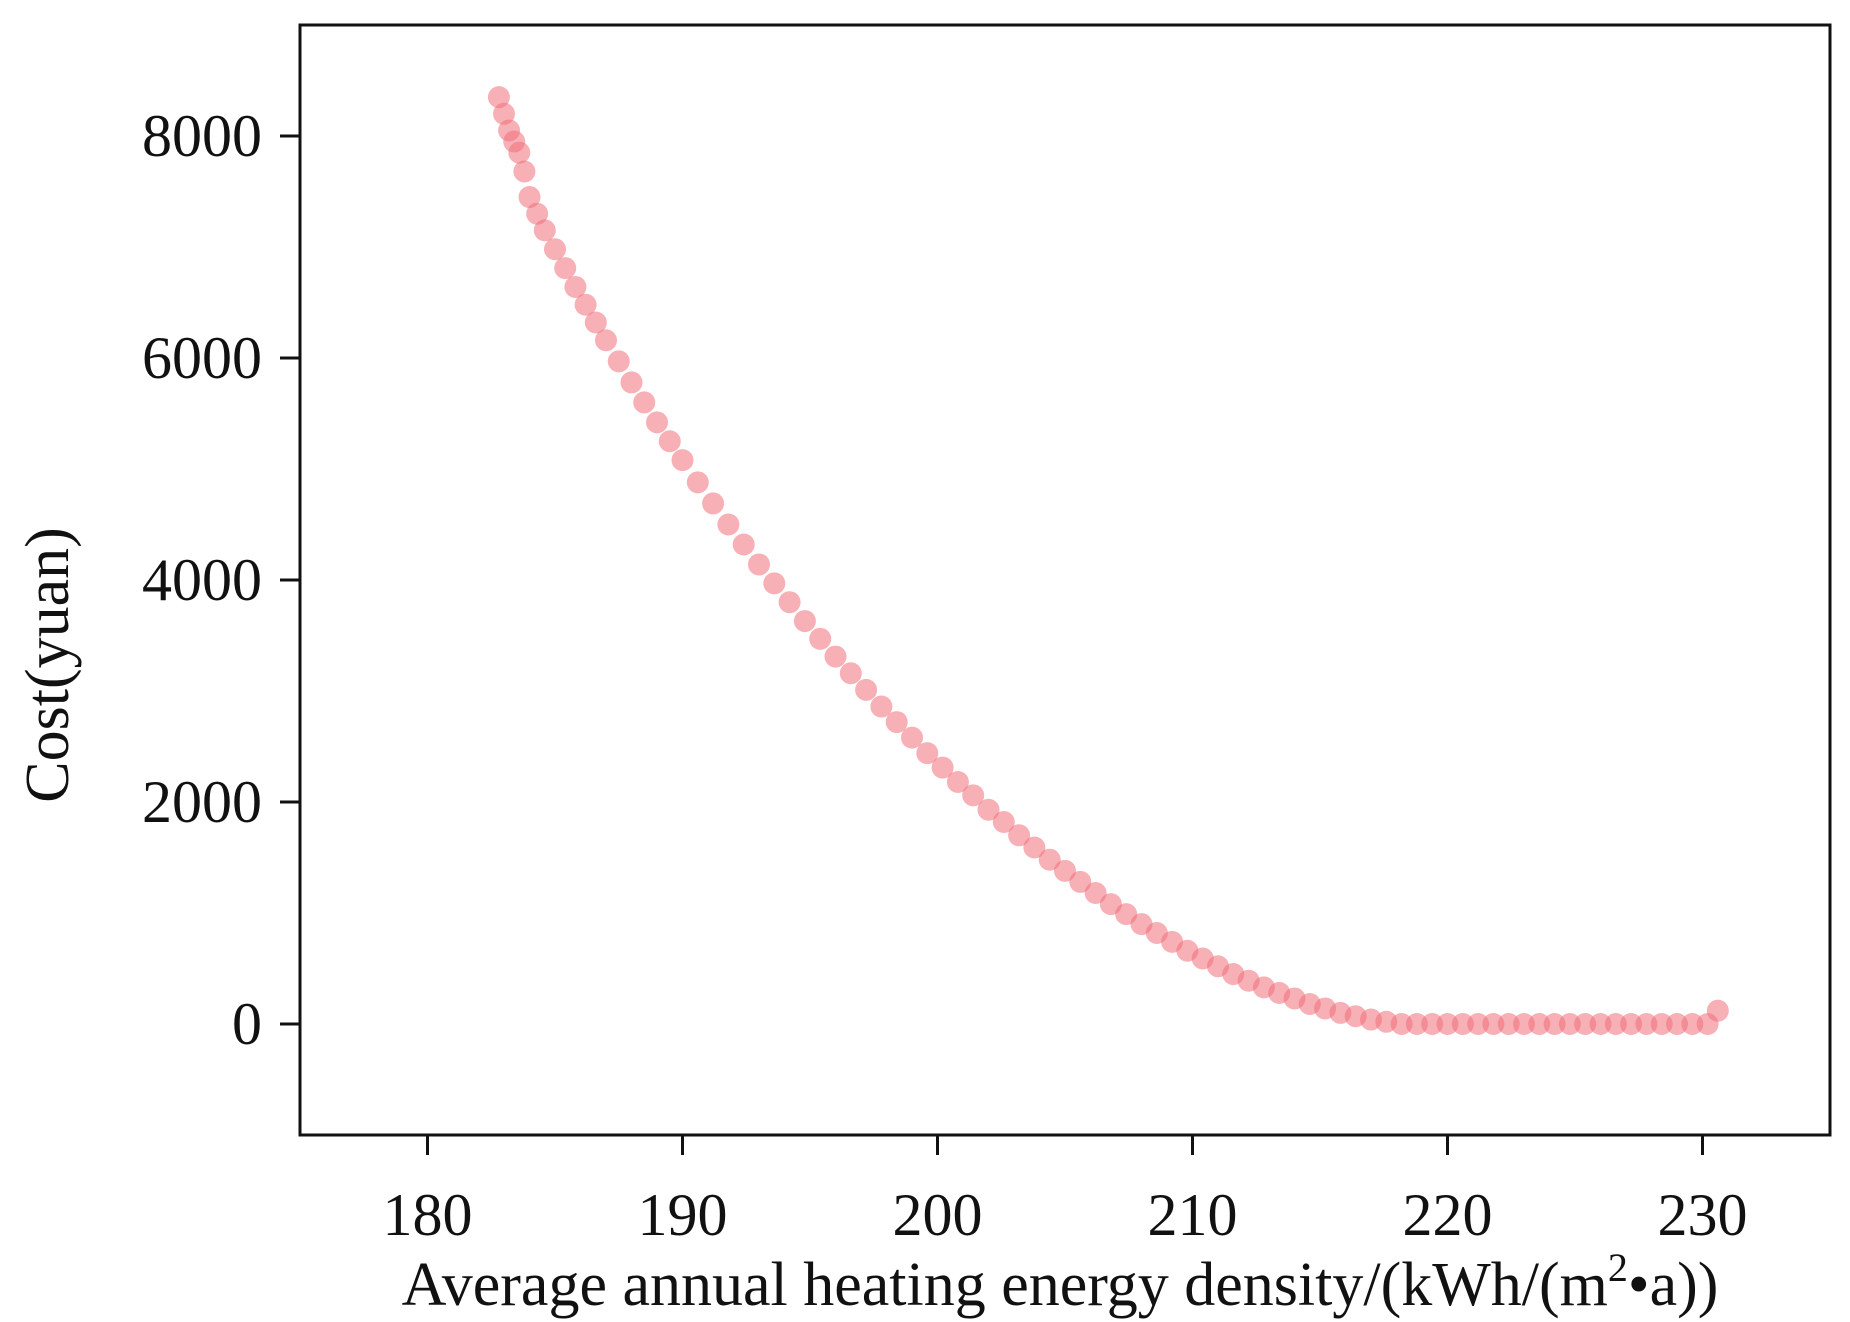 The width and height of the screenshot is (1850, 1322). What do you see at coordinates (247, 1024) in the screenshot?
I see `y-tick-label: 0` at bounding box center [247, 1024].